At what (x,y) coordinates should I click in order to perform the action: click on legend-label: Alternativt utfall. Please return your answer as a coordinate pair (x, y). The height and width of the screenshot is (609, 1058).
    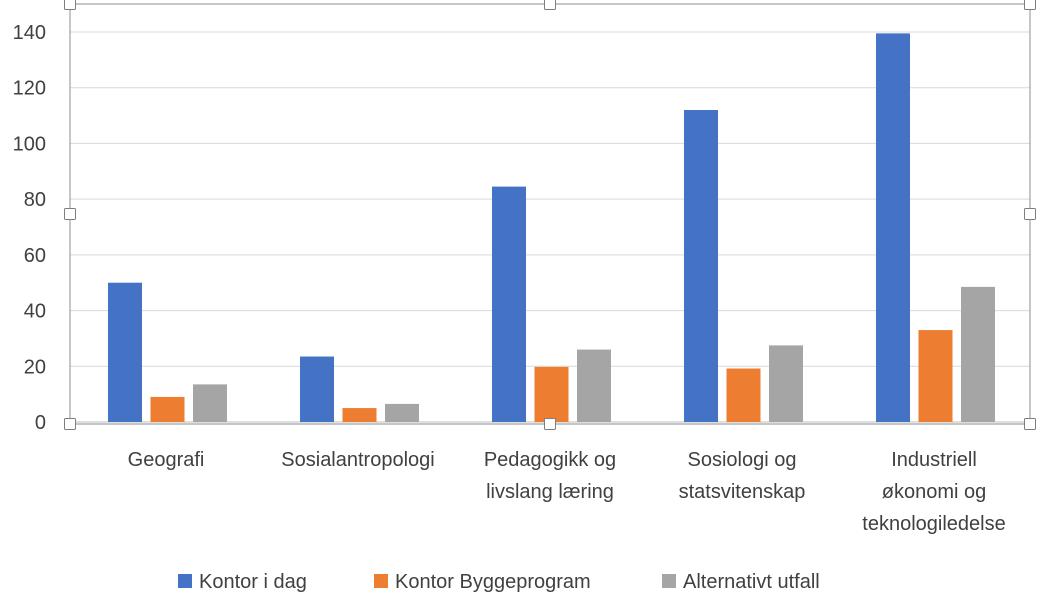
    Looking at the image, I should click on (751, 582).